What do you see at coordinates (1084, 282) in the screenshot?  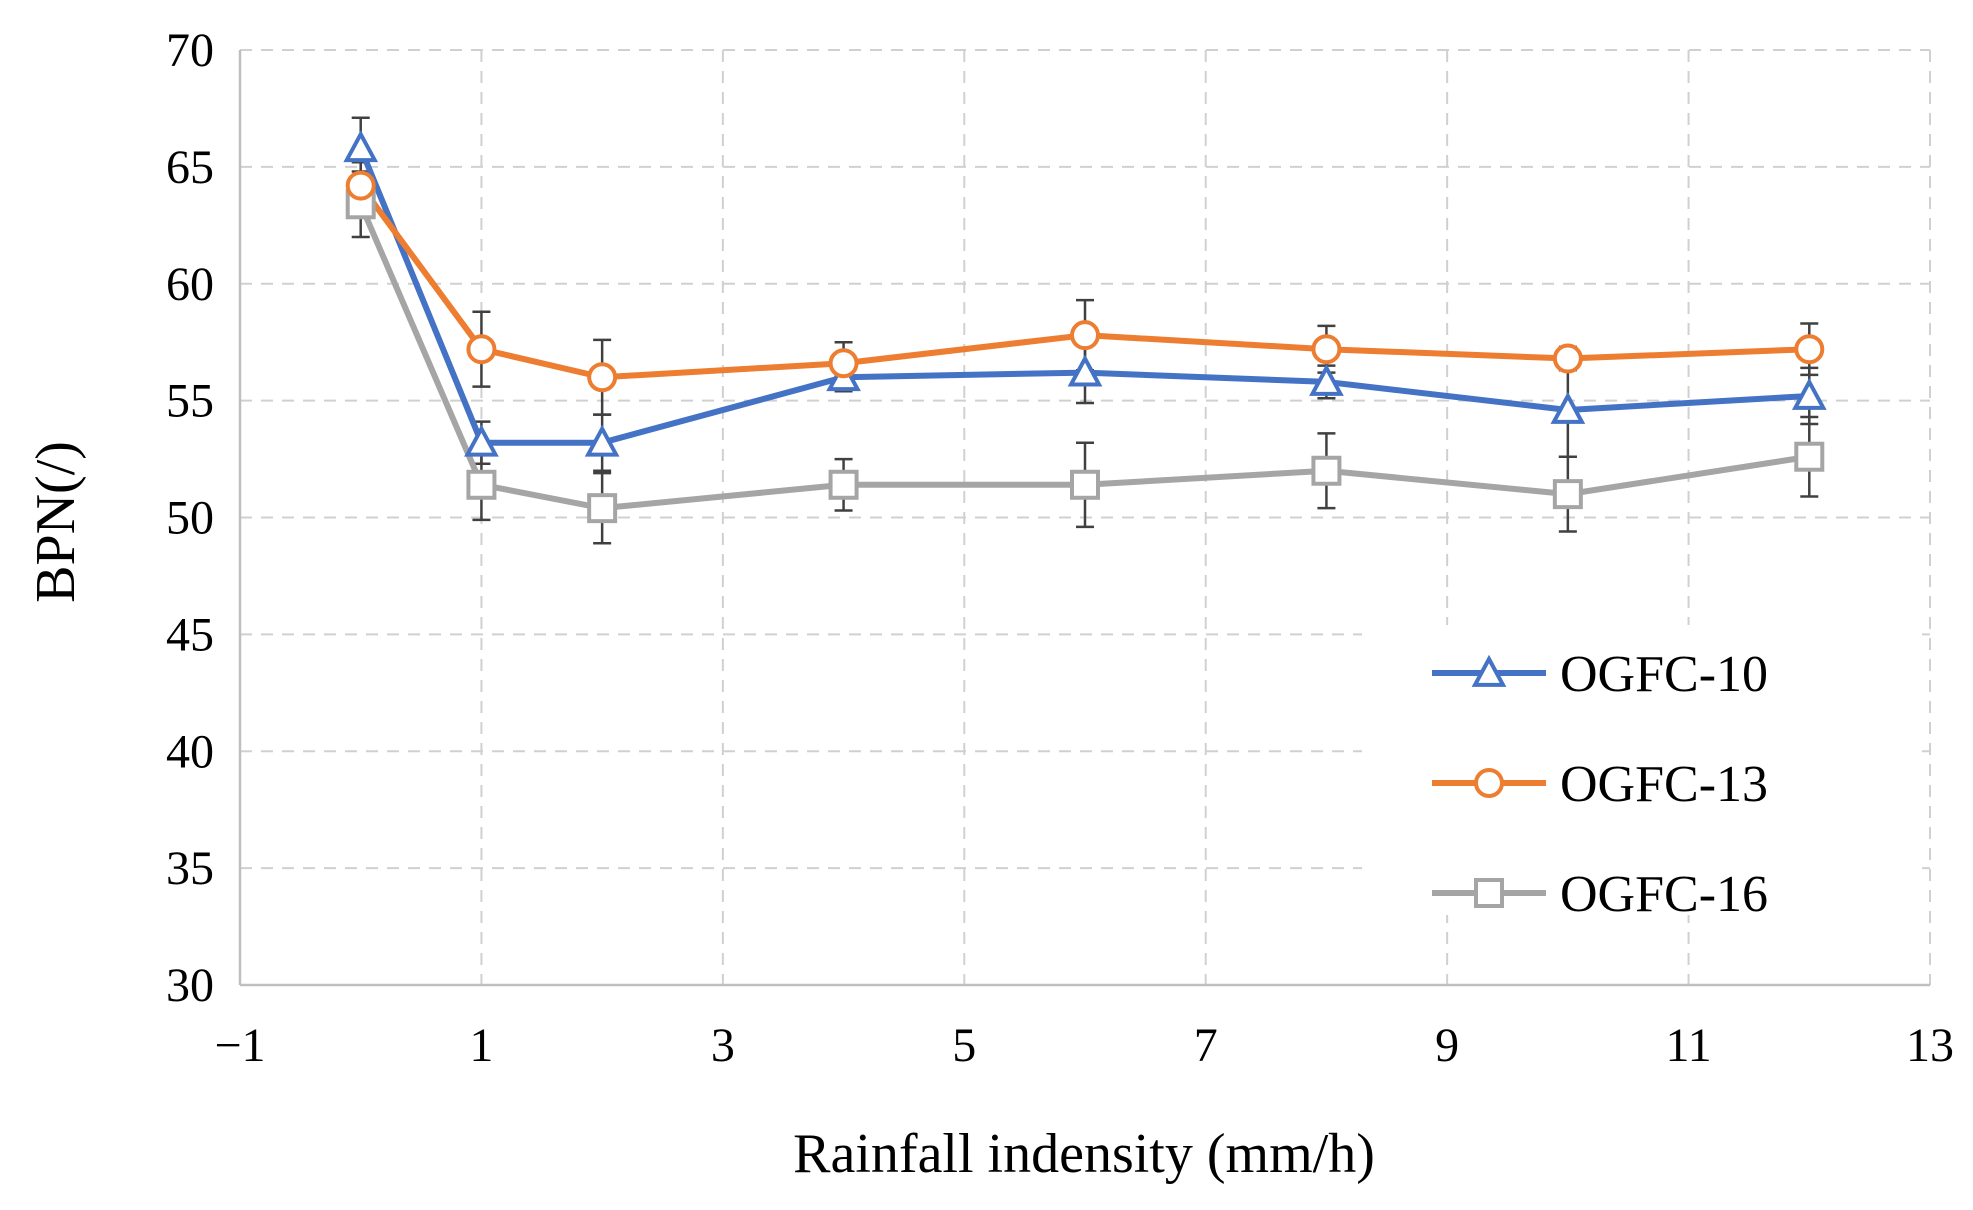 I see `ogfc-13-line` at bounding box center [1084, 282].